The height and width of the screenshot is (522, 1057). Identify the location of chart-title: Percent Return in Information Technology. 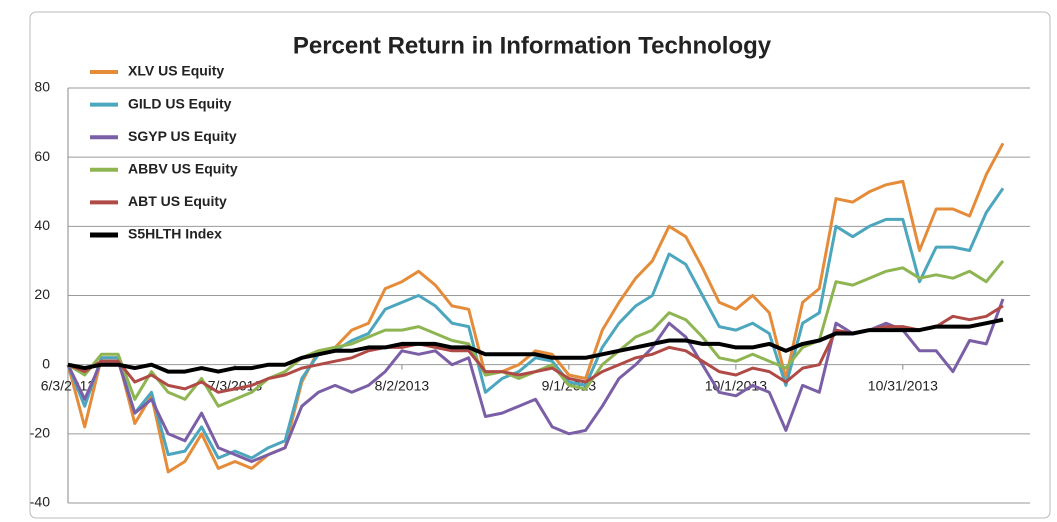
(532, 45).